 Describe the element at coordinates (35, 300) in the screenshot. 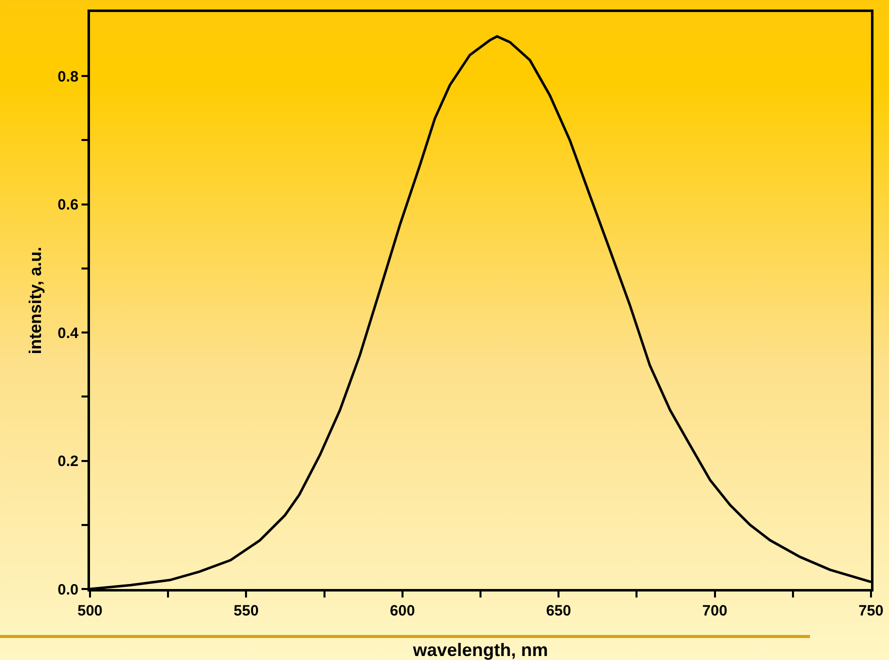

I see `y-axis-title: intensity, a.u.` at that location.